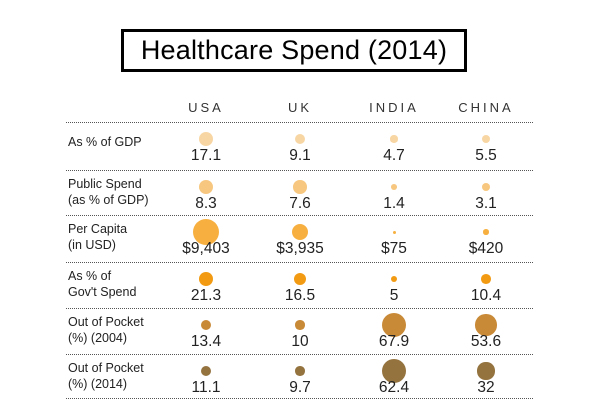 The width and height of the screenshot is (600, 415). Describe the element at coordinates (98, 384) in the screenshot. I see `row-label-line: (%) (2014)` at that location.